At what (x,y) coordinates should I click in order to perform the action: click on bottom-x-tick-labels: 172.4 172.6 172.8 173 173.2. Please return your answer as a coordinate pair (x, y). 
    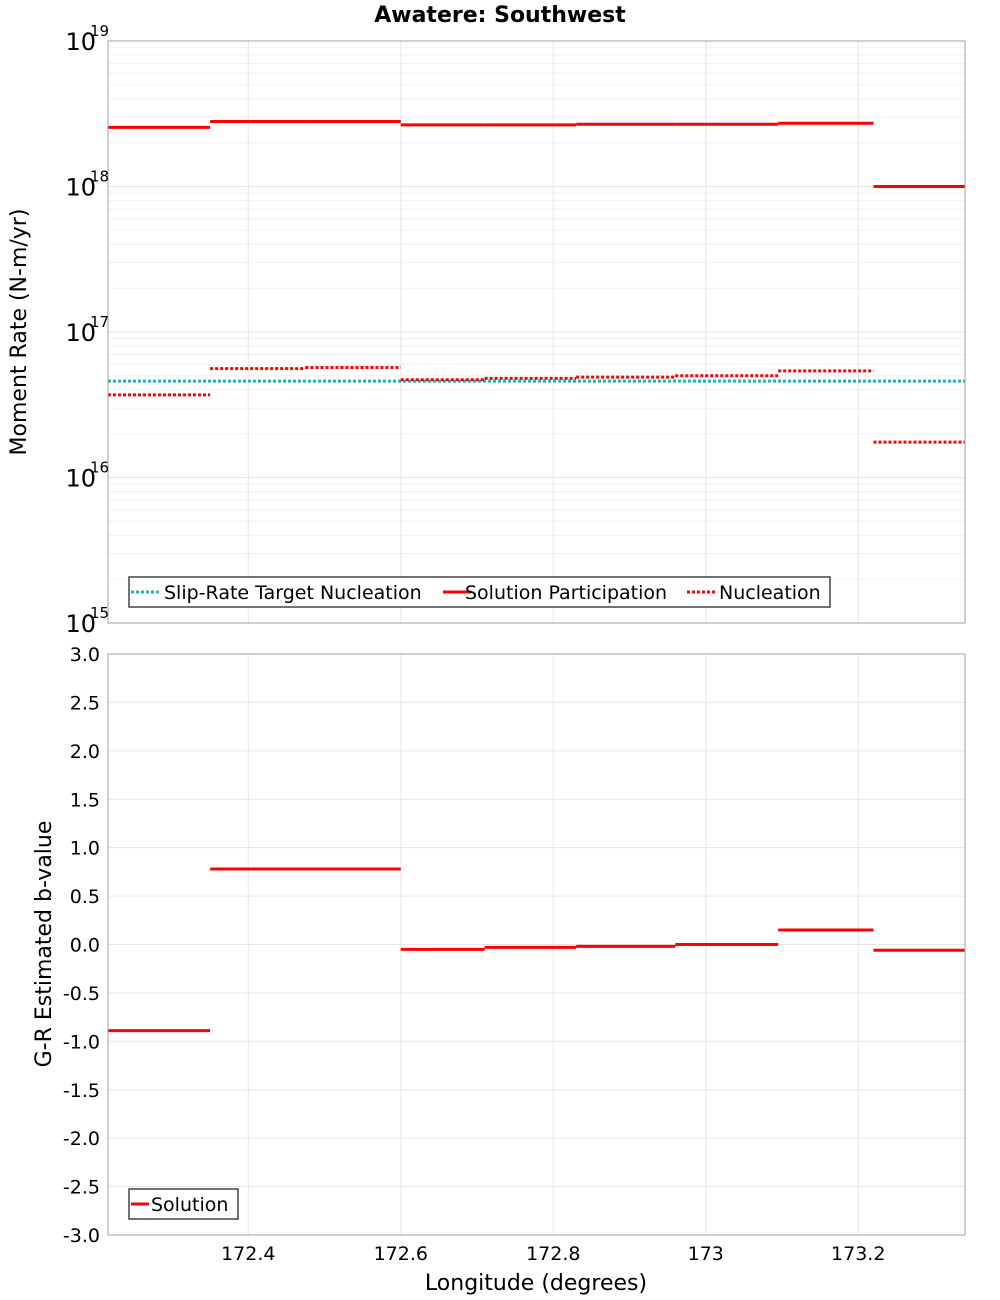
    Looking at the image, I should click on (553, 1254).